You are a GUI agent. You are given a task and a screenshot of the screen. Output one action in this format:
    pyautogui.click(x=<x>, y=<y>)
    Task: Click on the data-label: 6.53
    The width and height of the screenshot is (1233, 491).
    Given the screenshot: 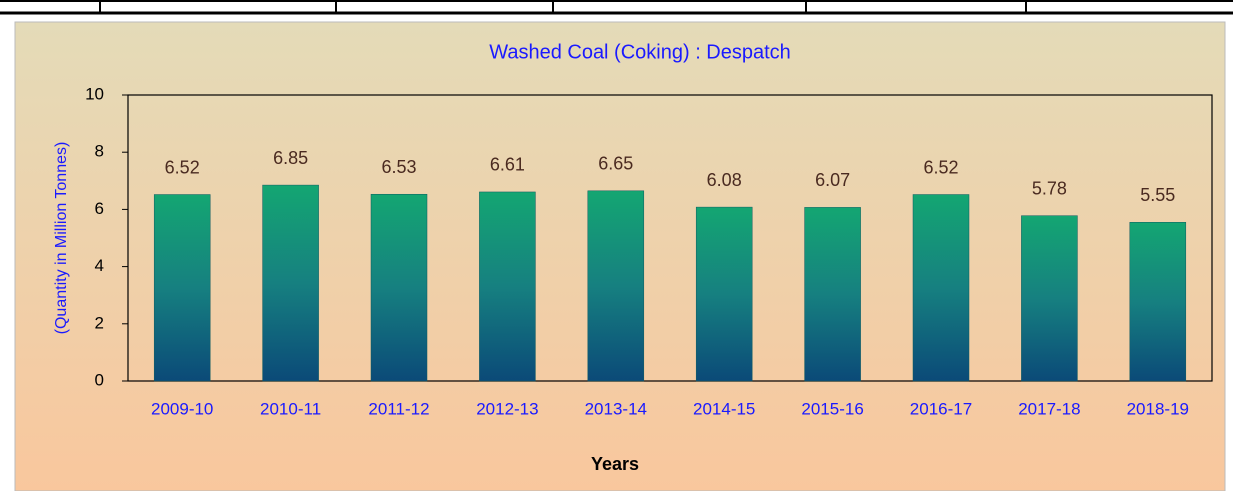 What is the action you would take?
    pyautogui.click(x=398, y=167)
    